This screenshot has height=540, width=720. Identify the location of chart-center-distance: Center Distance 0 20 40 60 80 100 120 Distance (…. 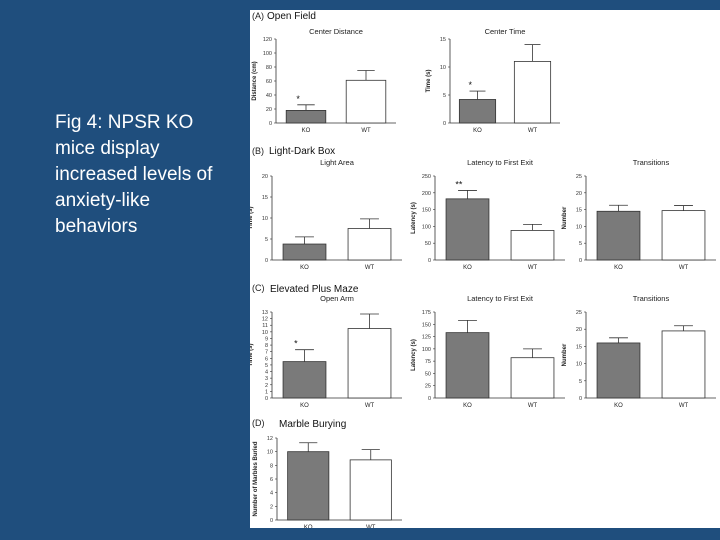
(324, 80).